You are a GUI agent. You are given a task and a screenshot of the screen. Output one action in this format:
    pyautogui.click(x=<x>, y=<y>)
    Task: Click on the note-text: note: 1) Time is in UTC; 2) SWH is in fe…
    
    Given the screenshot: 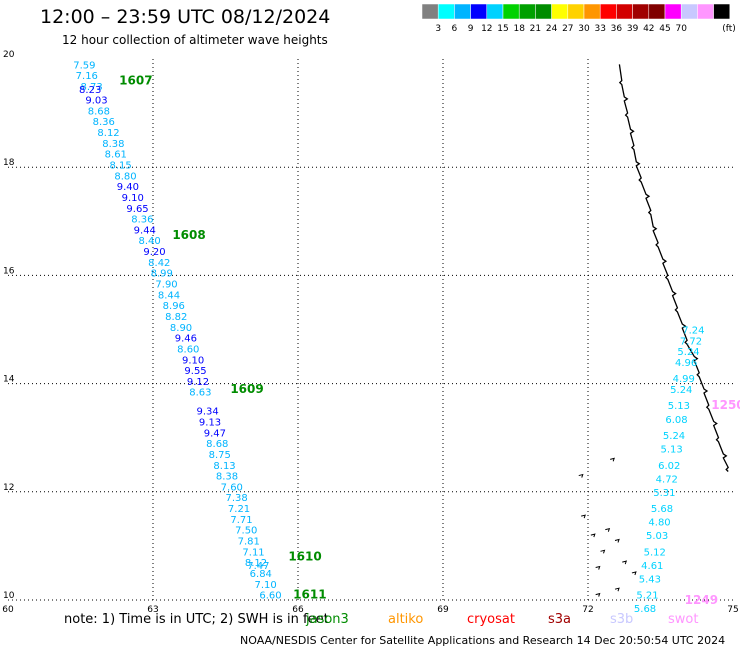 What is the action you would take?
    pyautogui.click(x=196, y=619)
    